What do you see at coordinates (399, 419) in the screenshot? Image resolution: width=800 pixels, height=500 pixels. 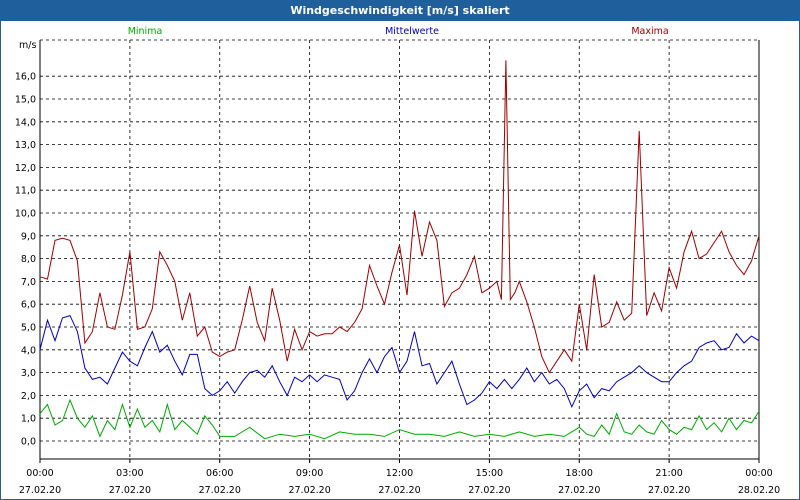 I see `series-line-minima` at bounding box center [399, 419].